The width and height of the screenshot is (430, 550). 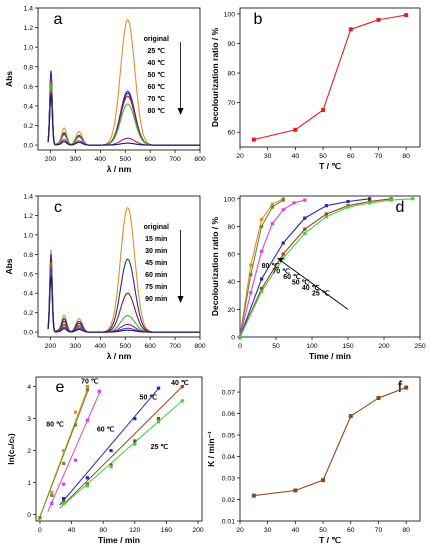 I want to click on y-tick-label: 0.6, so click(x=29, y=274).